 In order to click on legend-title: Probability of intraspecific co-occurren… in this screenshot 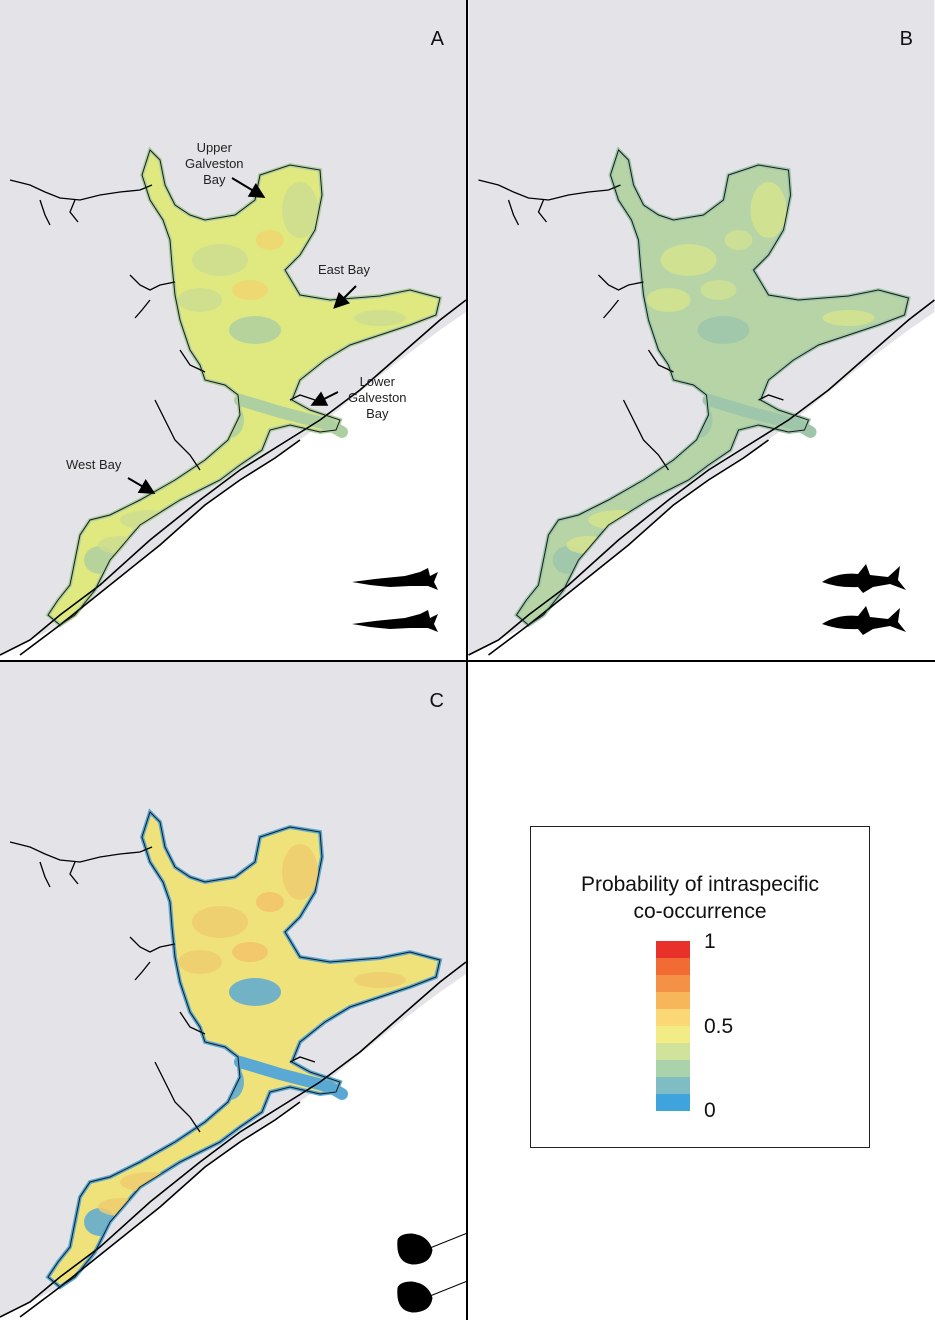, I will do `click(700, 898)`.